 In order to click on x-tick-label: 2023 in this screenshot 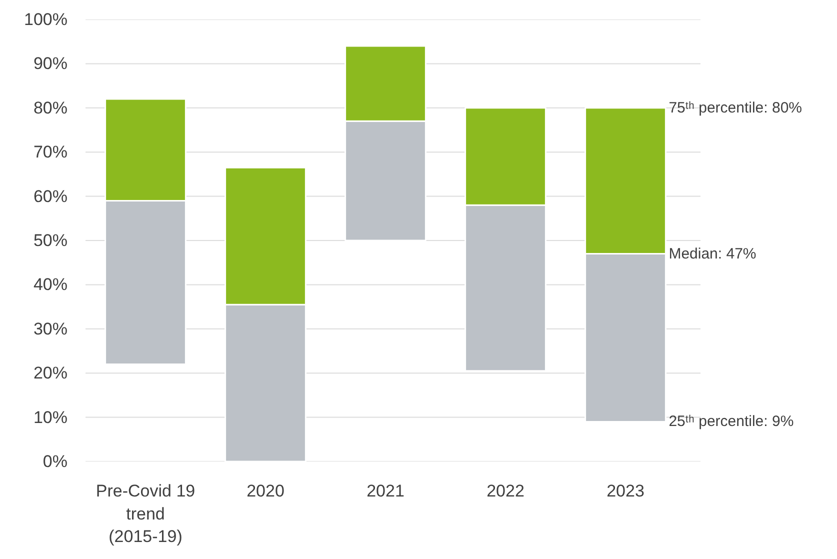, I will do `click(625, 491)`.